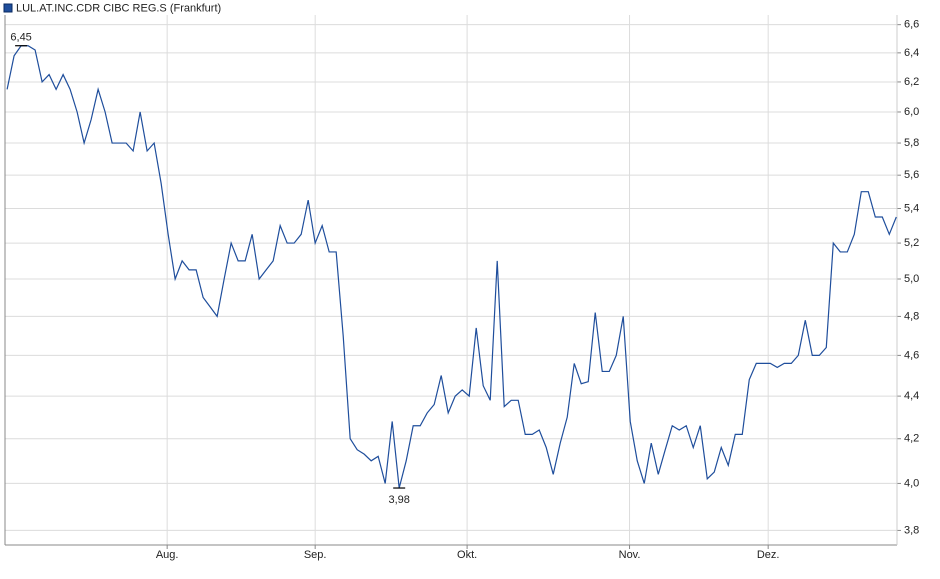  What do you see at coordinates (911, 530) in the screenshot?
I see `y-tick-label: 3,8` at bounding box center [911, 530].